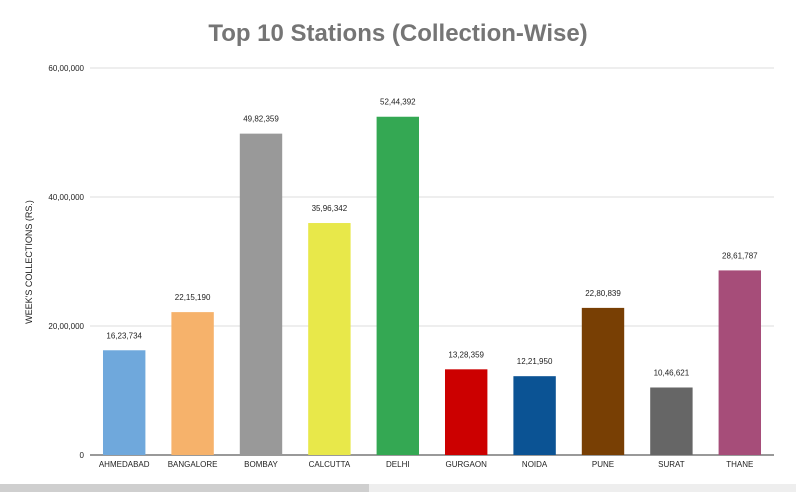  Describe the element at coordinates (603, 293) in the screenshot. I see `data-label: 22,80,839` at that location.